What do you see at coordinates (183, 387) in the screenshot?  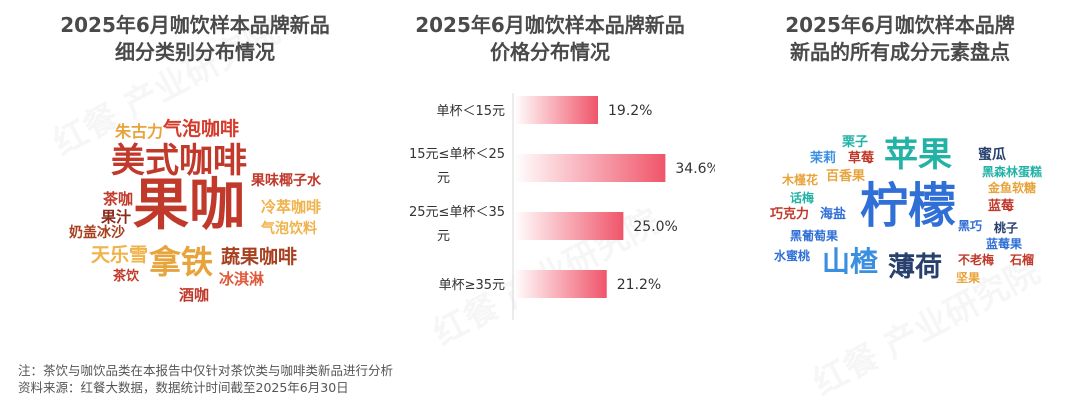 I see `footnote-source: 资料来源：红餐大数据，数据统计时间截至2025年6月30日` at bounding box center [183, 387].